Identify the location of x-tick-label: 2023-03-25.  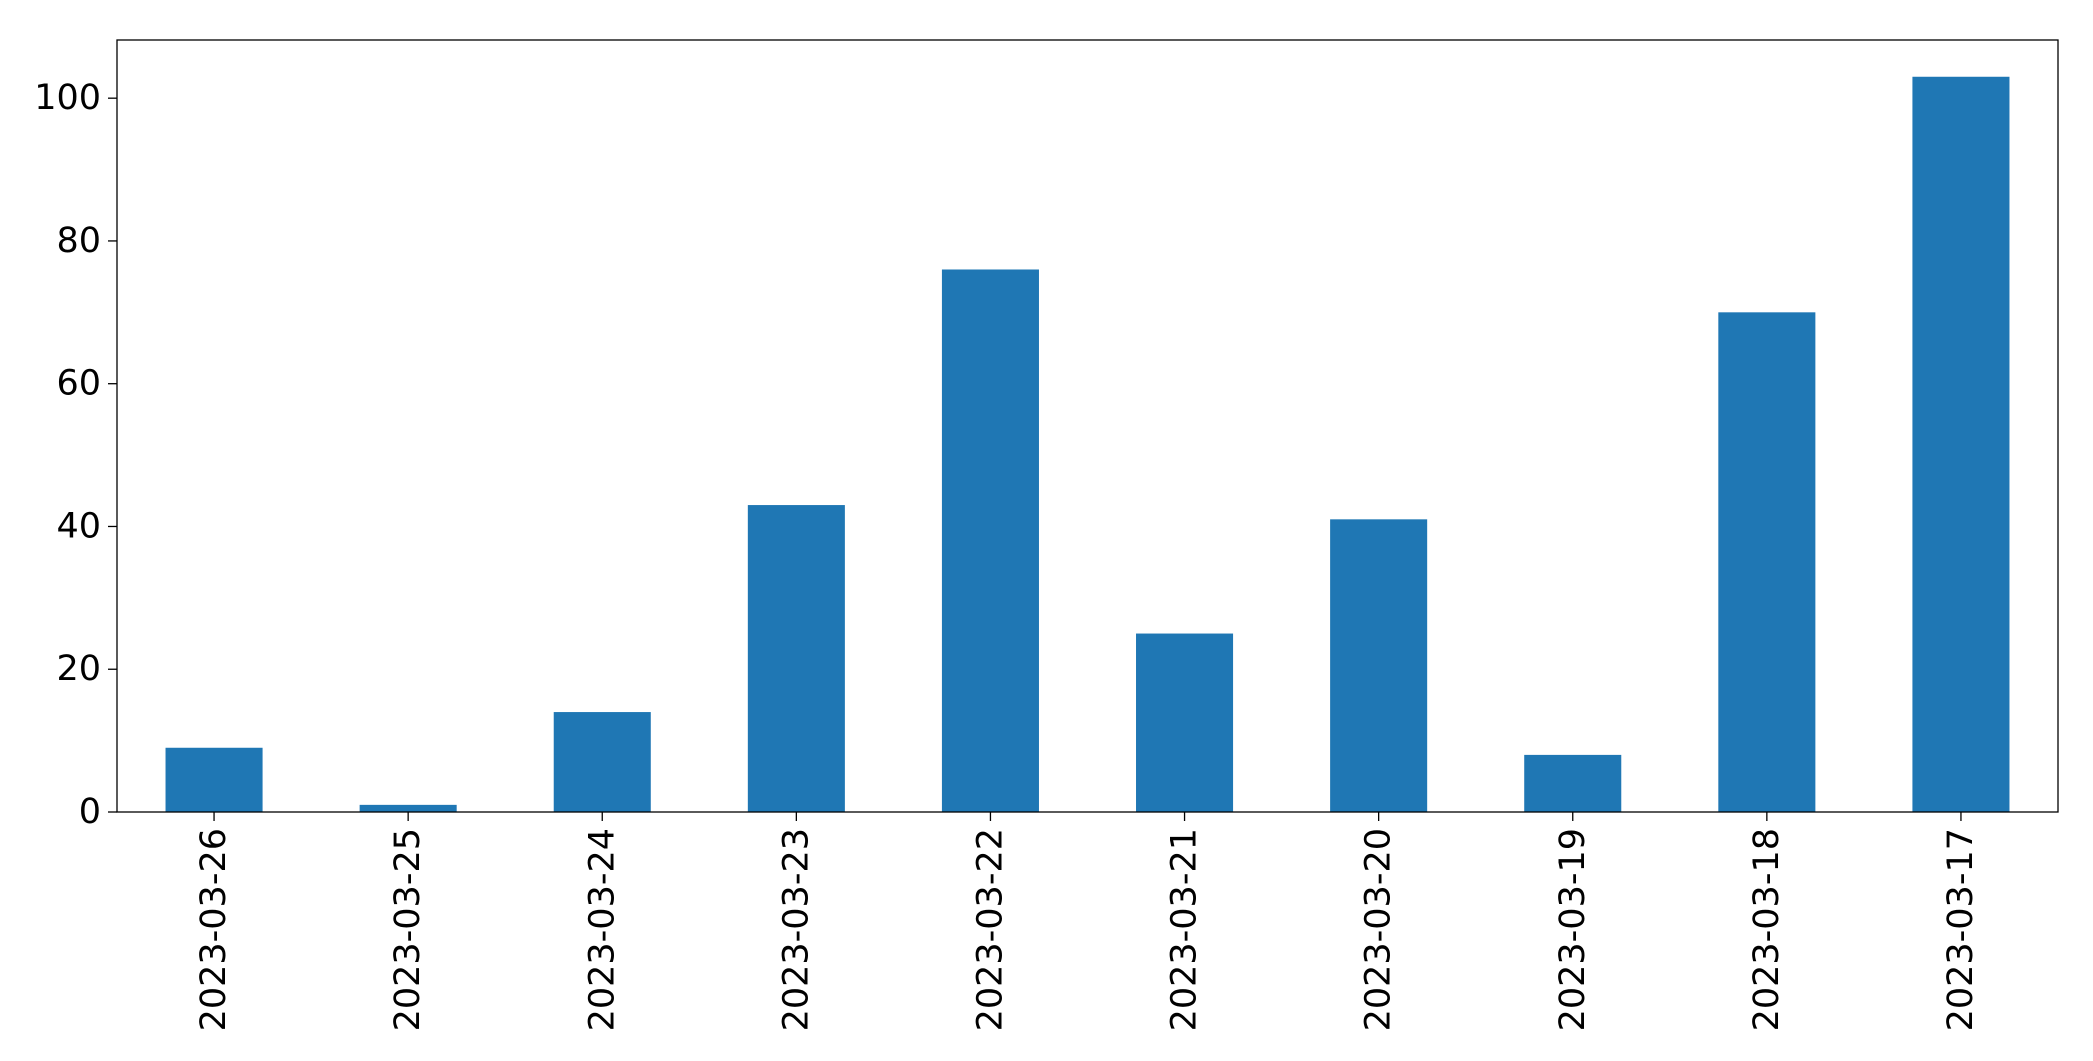
(408, 929).